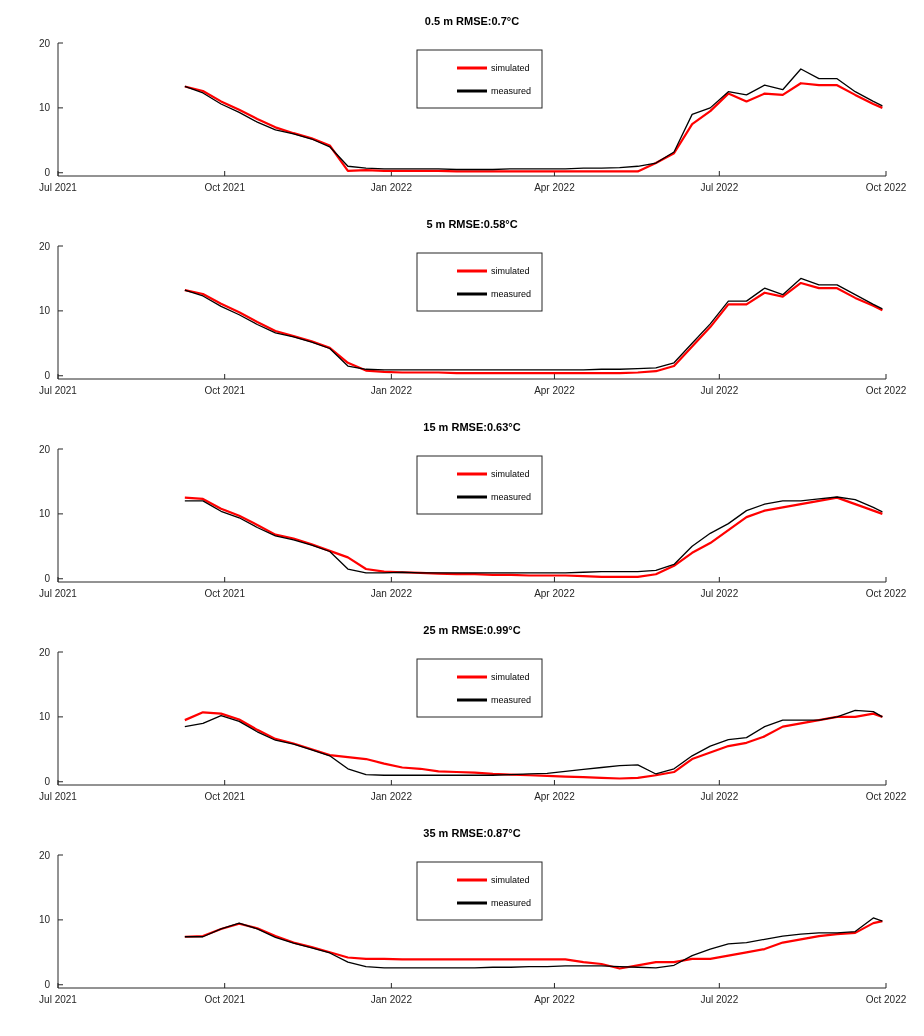 The width and height of the screenshot is (924, 1036). I want to click on chart-title: 5 m RMSE:0.58°C, so click(472, 224).